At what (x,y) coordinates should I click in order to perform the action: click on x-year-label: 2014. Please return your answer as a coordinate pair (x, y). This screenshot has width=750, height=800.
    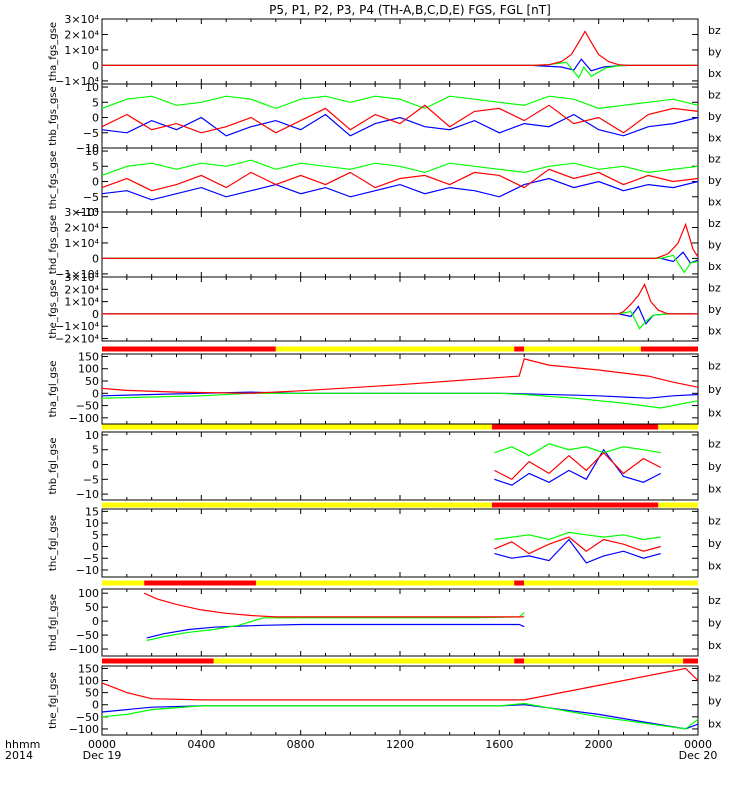
    Looking at the image, I should click on (19, 755).